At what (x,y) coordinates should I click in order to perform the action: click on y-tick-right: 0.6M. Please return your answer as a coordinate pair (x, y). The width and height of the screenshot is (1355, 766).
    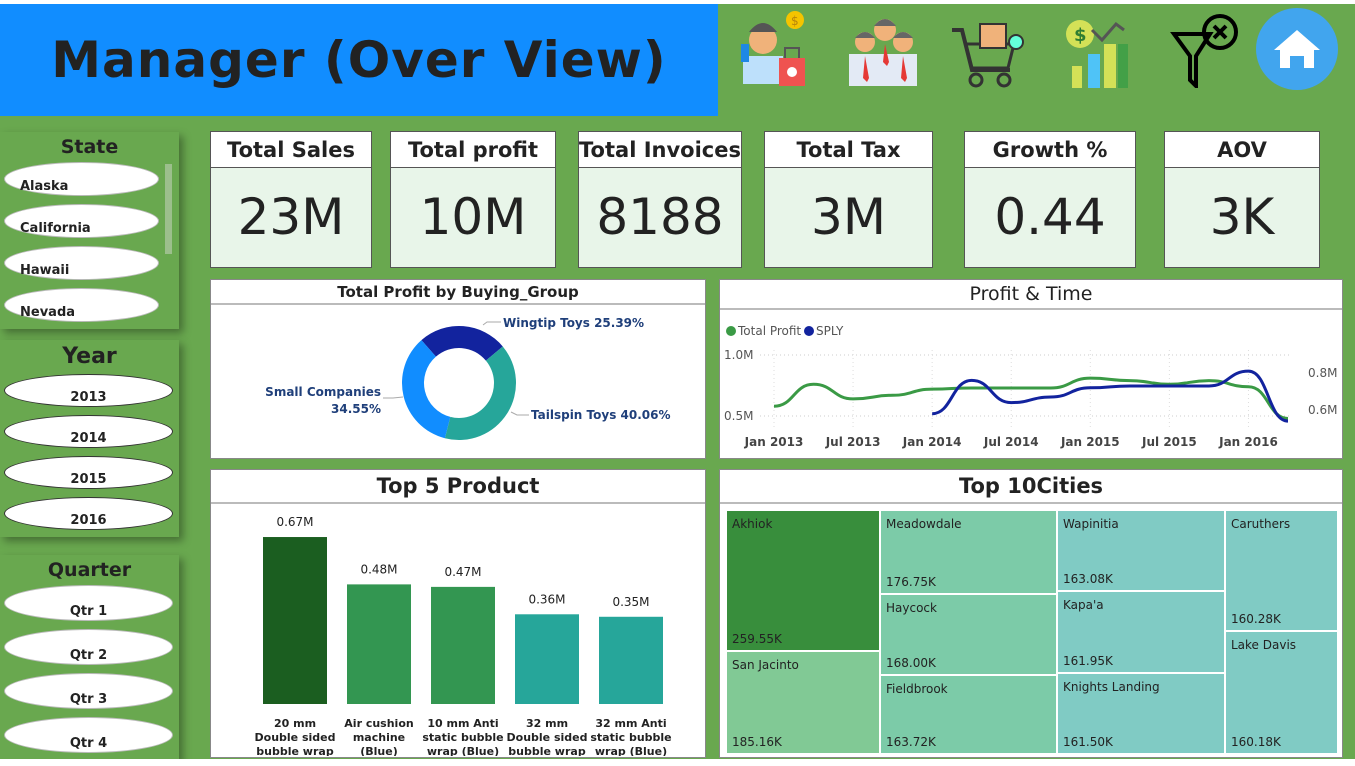
    Looking at the image, I should click on (1322, 410).